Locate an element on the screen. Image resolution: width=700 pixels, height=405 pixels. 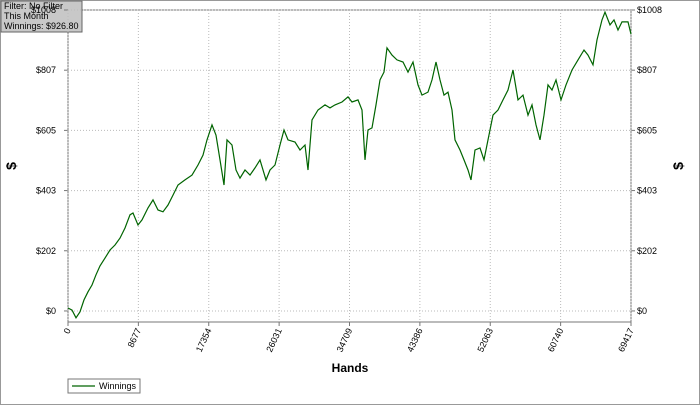
y-tick-label: $807 is located at coordinates (46, 70).